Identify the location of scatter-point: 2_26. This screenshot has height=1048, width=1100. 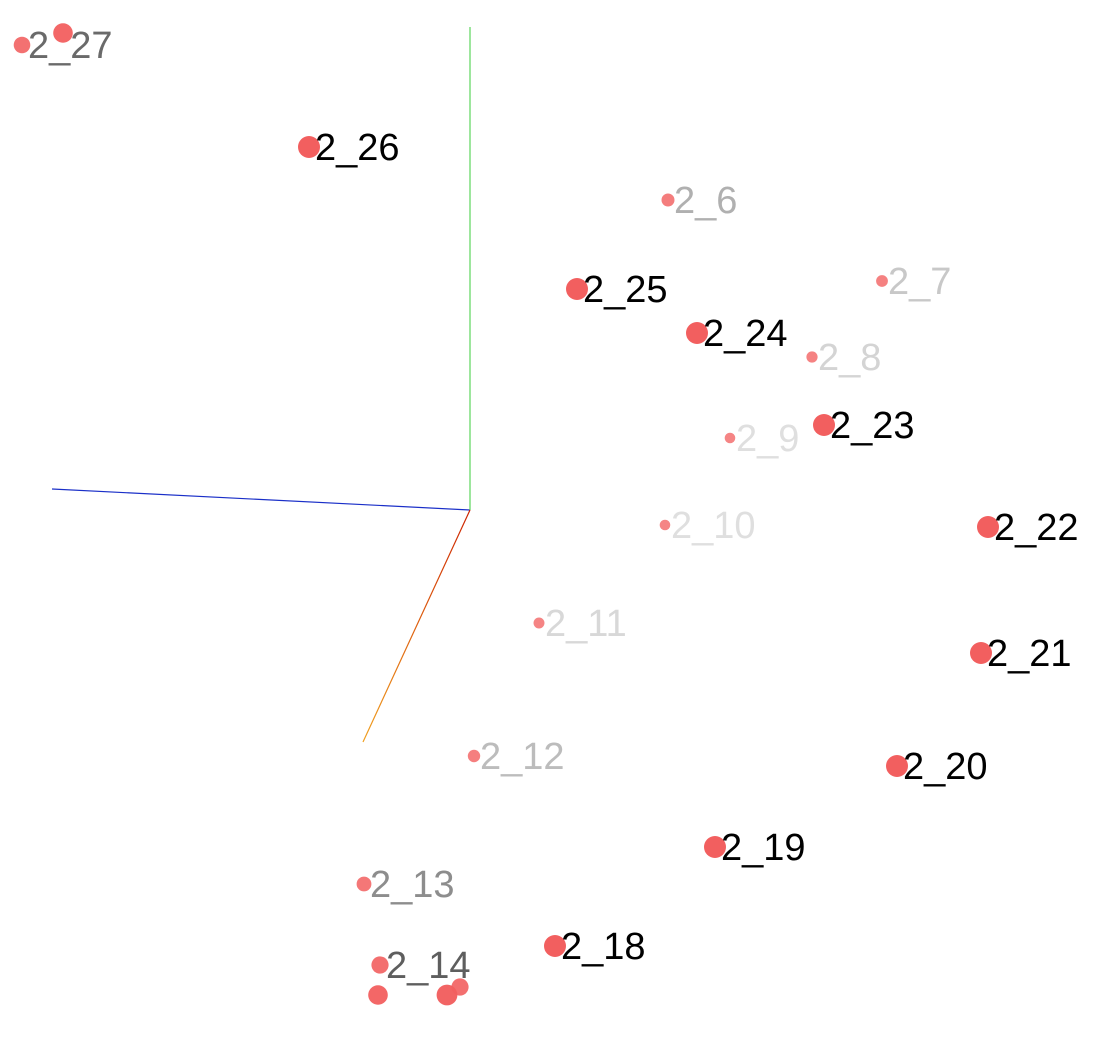
(349, 148).